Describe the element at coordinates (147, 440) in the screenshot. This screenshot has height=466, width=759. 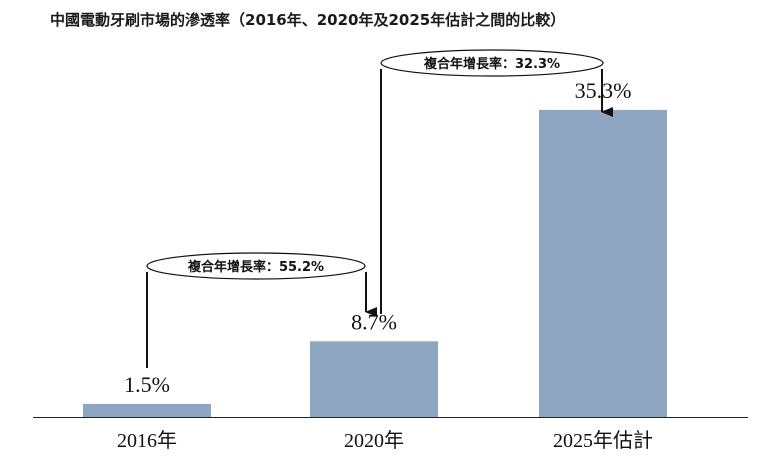
I see `category-label-1: 2016年` at that location.